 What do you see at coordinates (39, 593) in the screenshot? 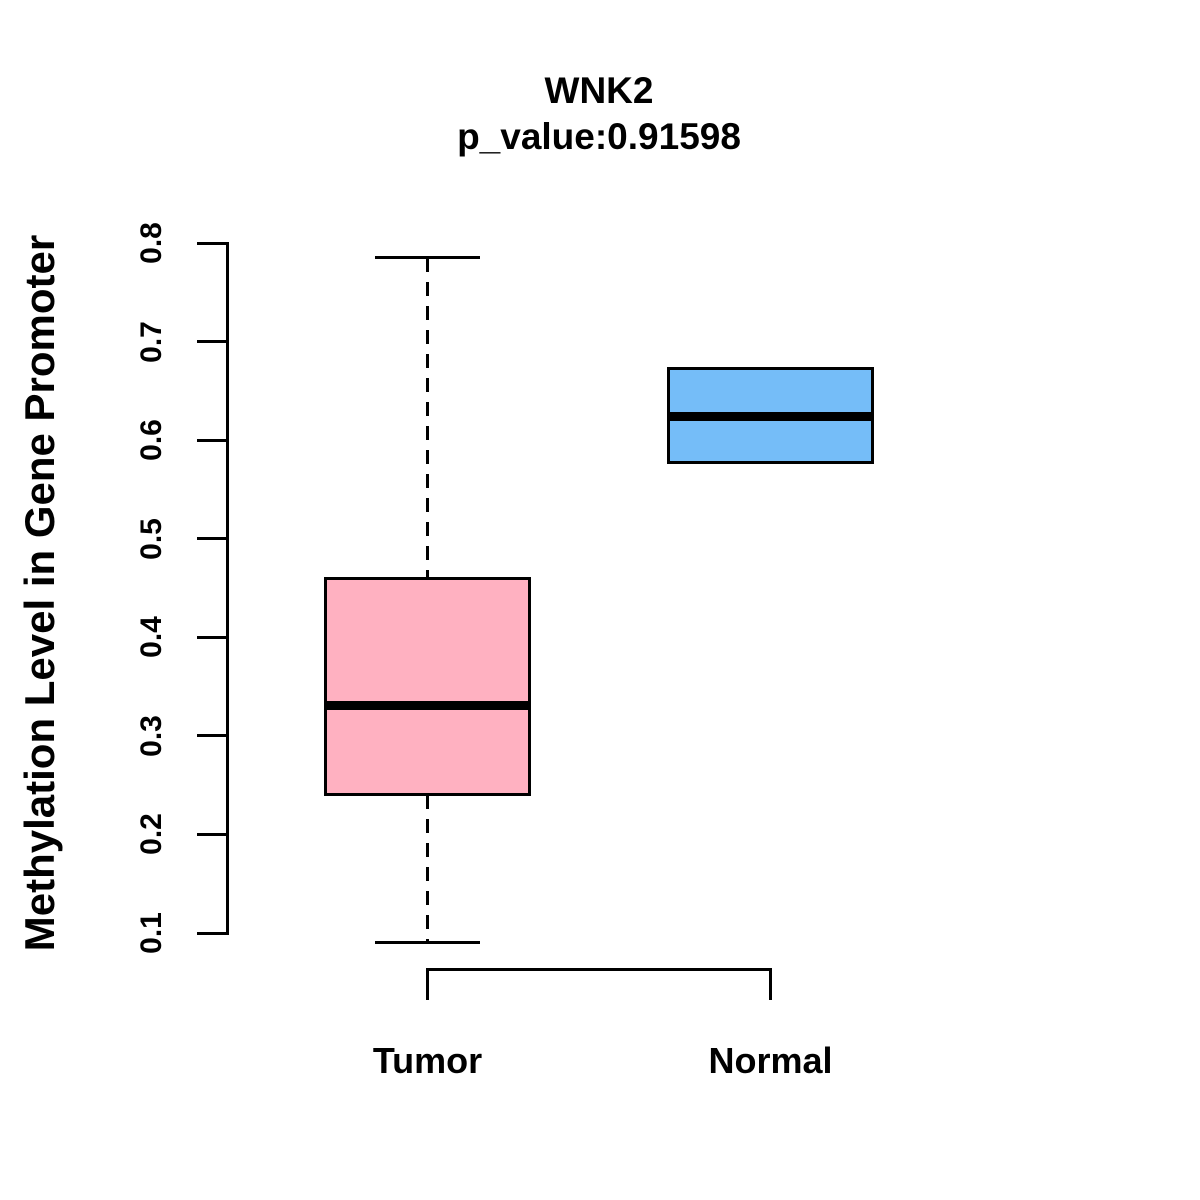
I see `y-axis-label: Methylation Level in Gene Promoter` at bounding box center [39, 593].